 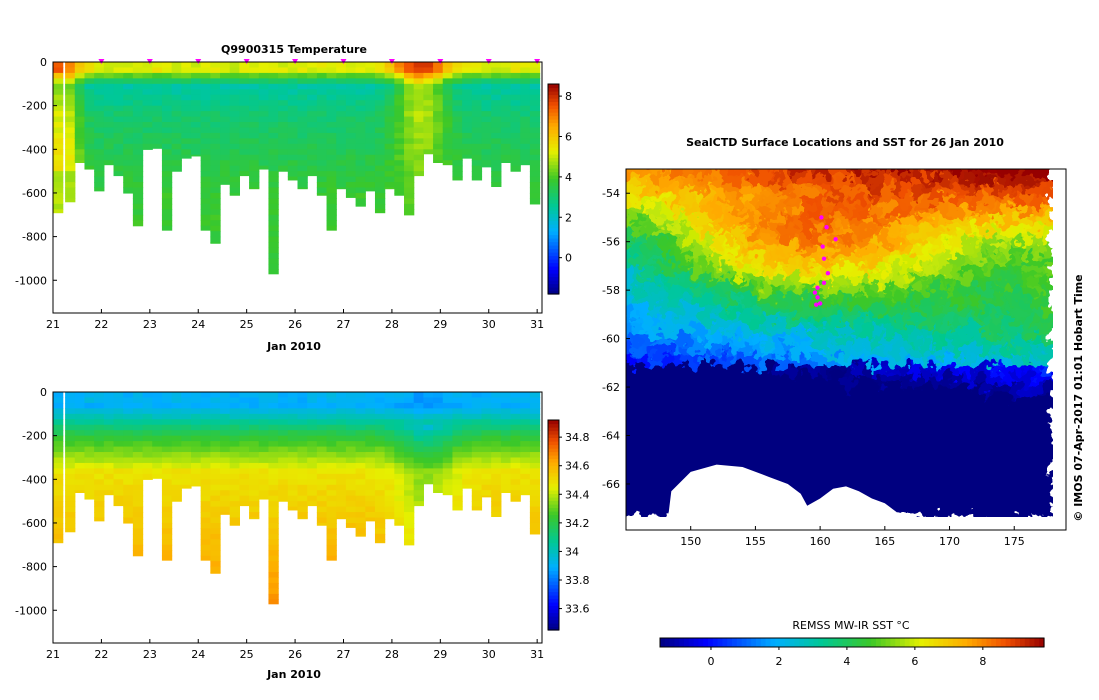 I want to click on temperature-xtick-label: 23, so click(x=150, y=324).